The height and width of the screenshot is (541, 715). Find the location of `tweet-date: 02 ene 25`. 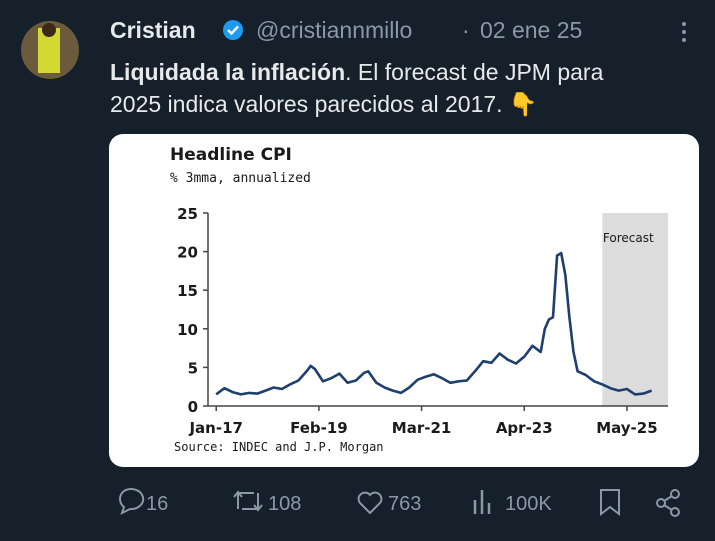

tweet-date: 02 ene 25 is located at coordinates (531, 30).